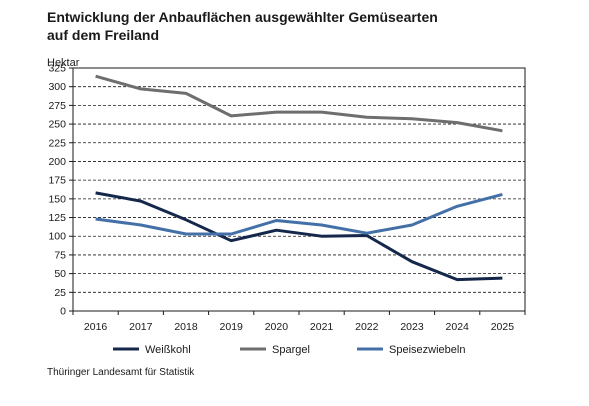 The image size is (589, 406). Describe the element at coordinates (57, 237) in the screenshot. I see `y-tick-label: 100` at that location.